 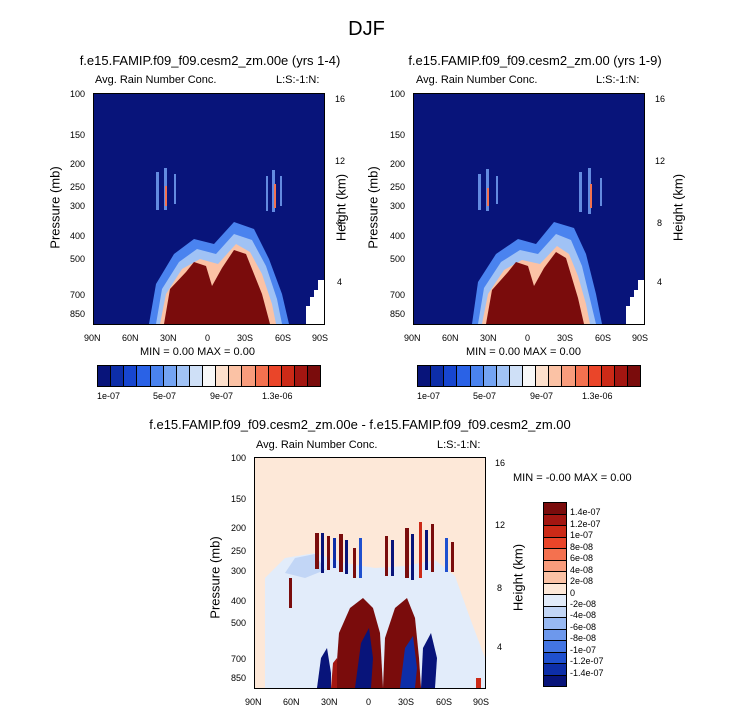 What do you see at coordinates (291, 702) in the screenshot?
I see `p3-xtick-60n: 60N` at bounding box center [291, 702].